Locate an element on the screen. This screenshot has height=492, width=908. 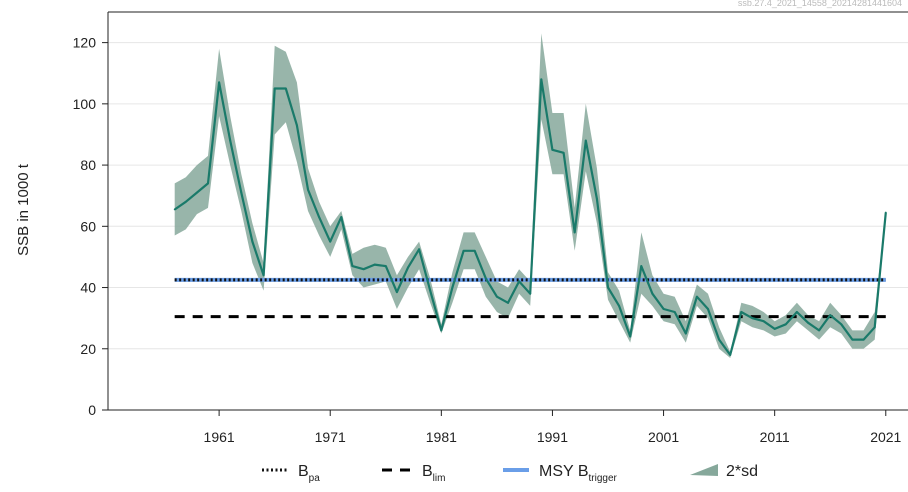
legend-label-band: 2*sd is located at coordinates (742, 471).